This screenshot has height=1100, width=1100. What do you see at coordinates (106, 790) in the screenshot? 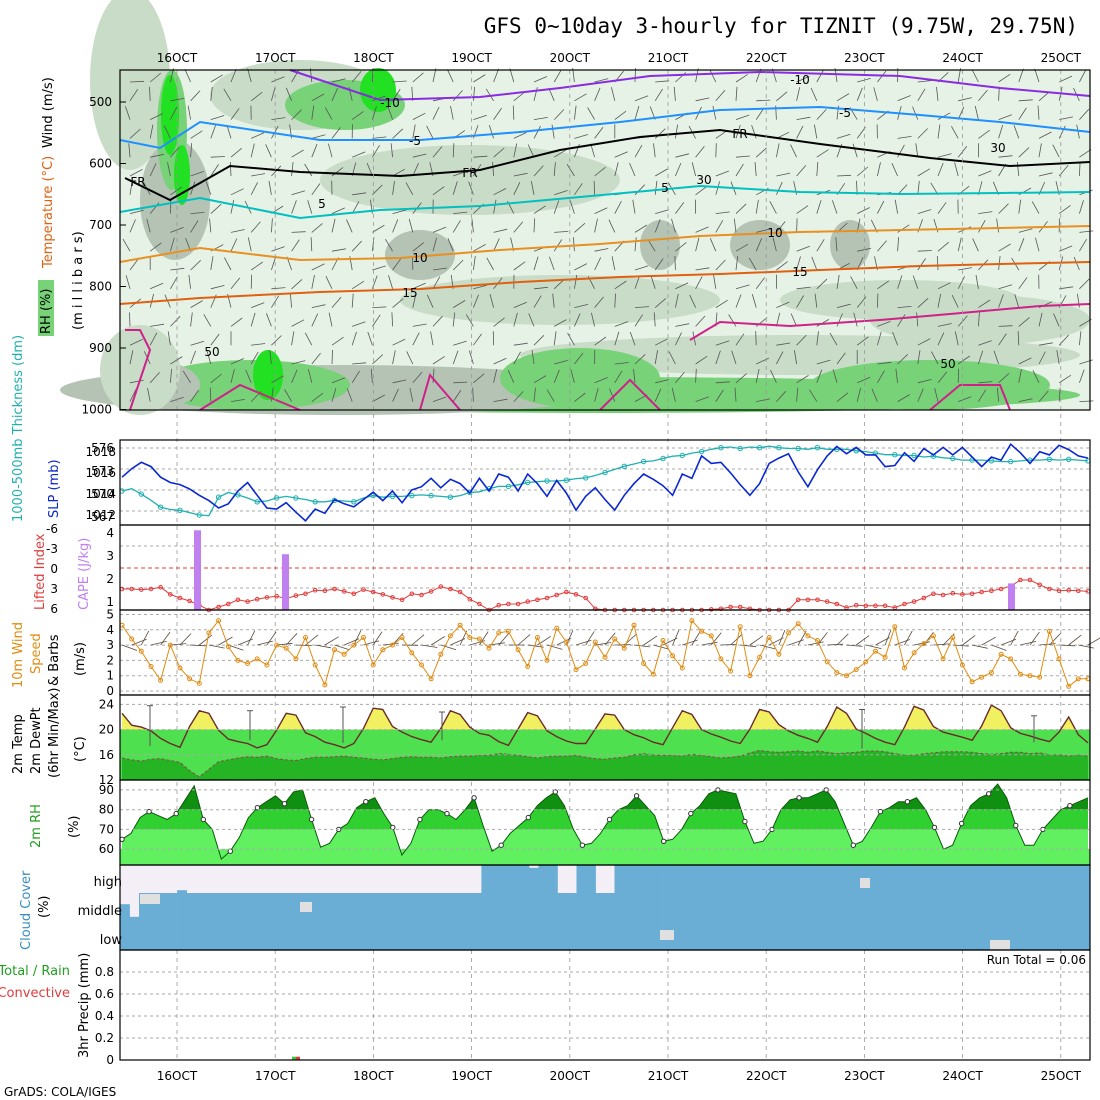
I see `rh2m-tick-90: 90` at bounding box center [106, 790].